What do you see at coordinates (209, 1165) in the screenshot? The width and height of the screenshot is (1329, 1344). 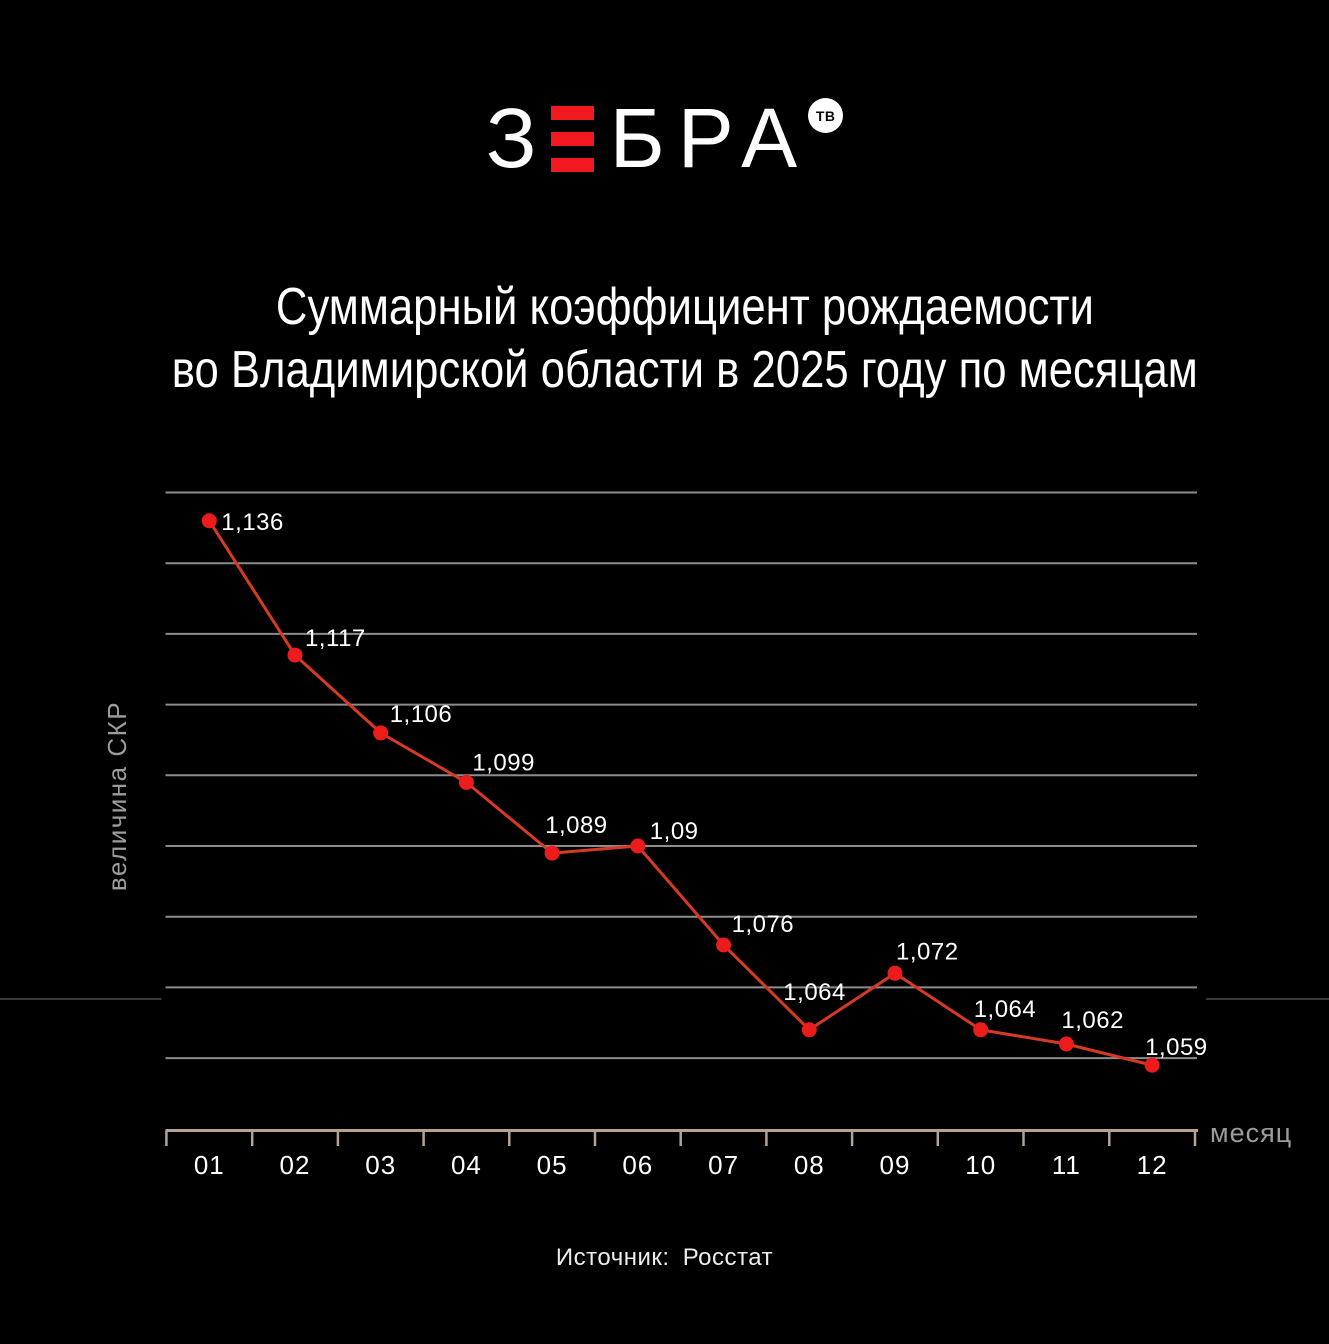 I see `month-label: 01` at bounding box center [209, 1165].